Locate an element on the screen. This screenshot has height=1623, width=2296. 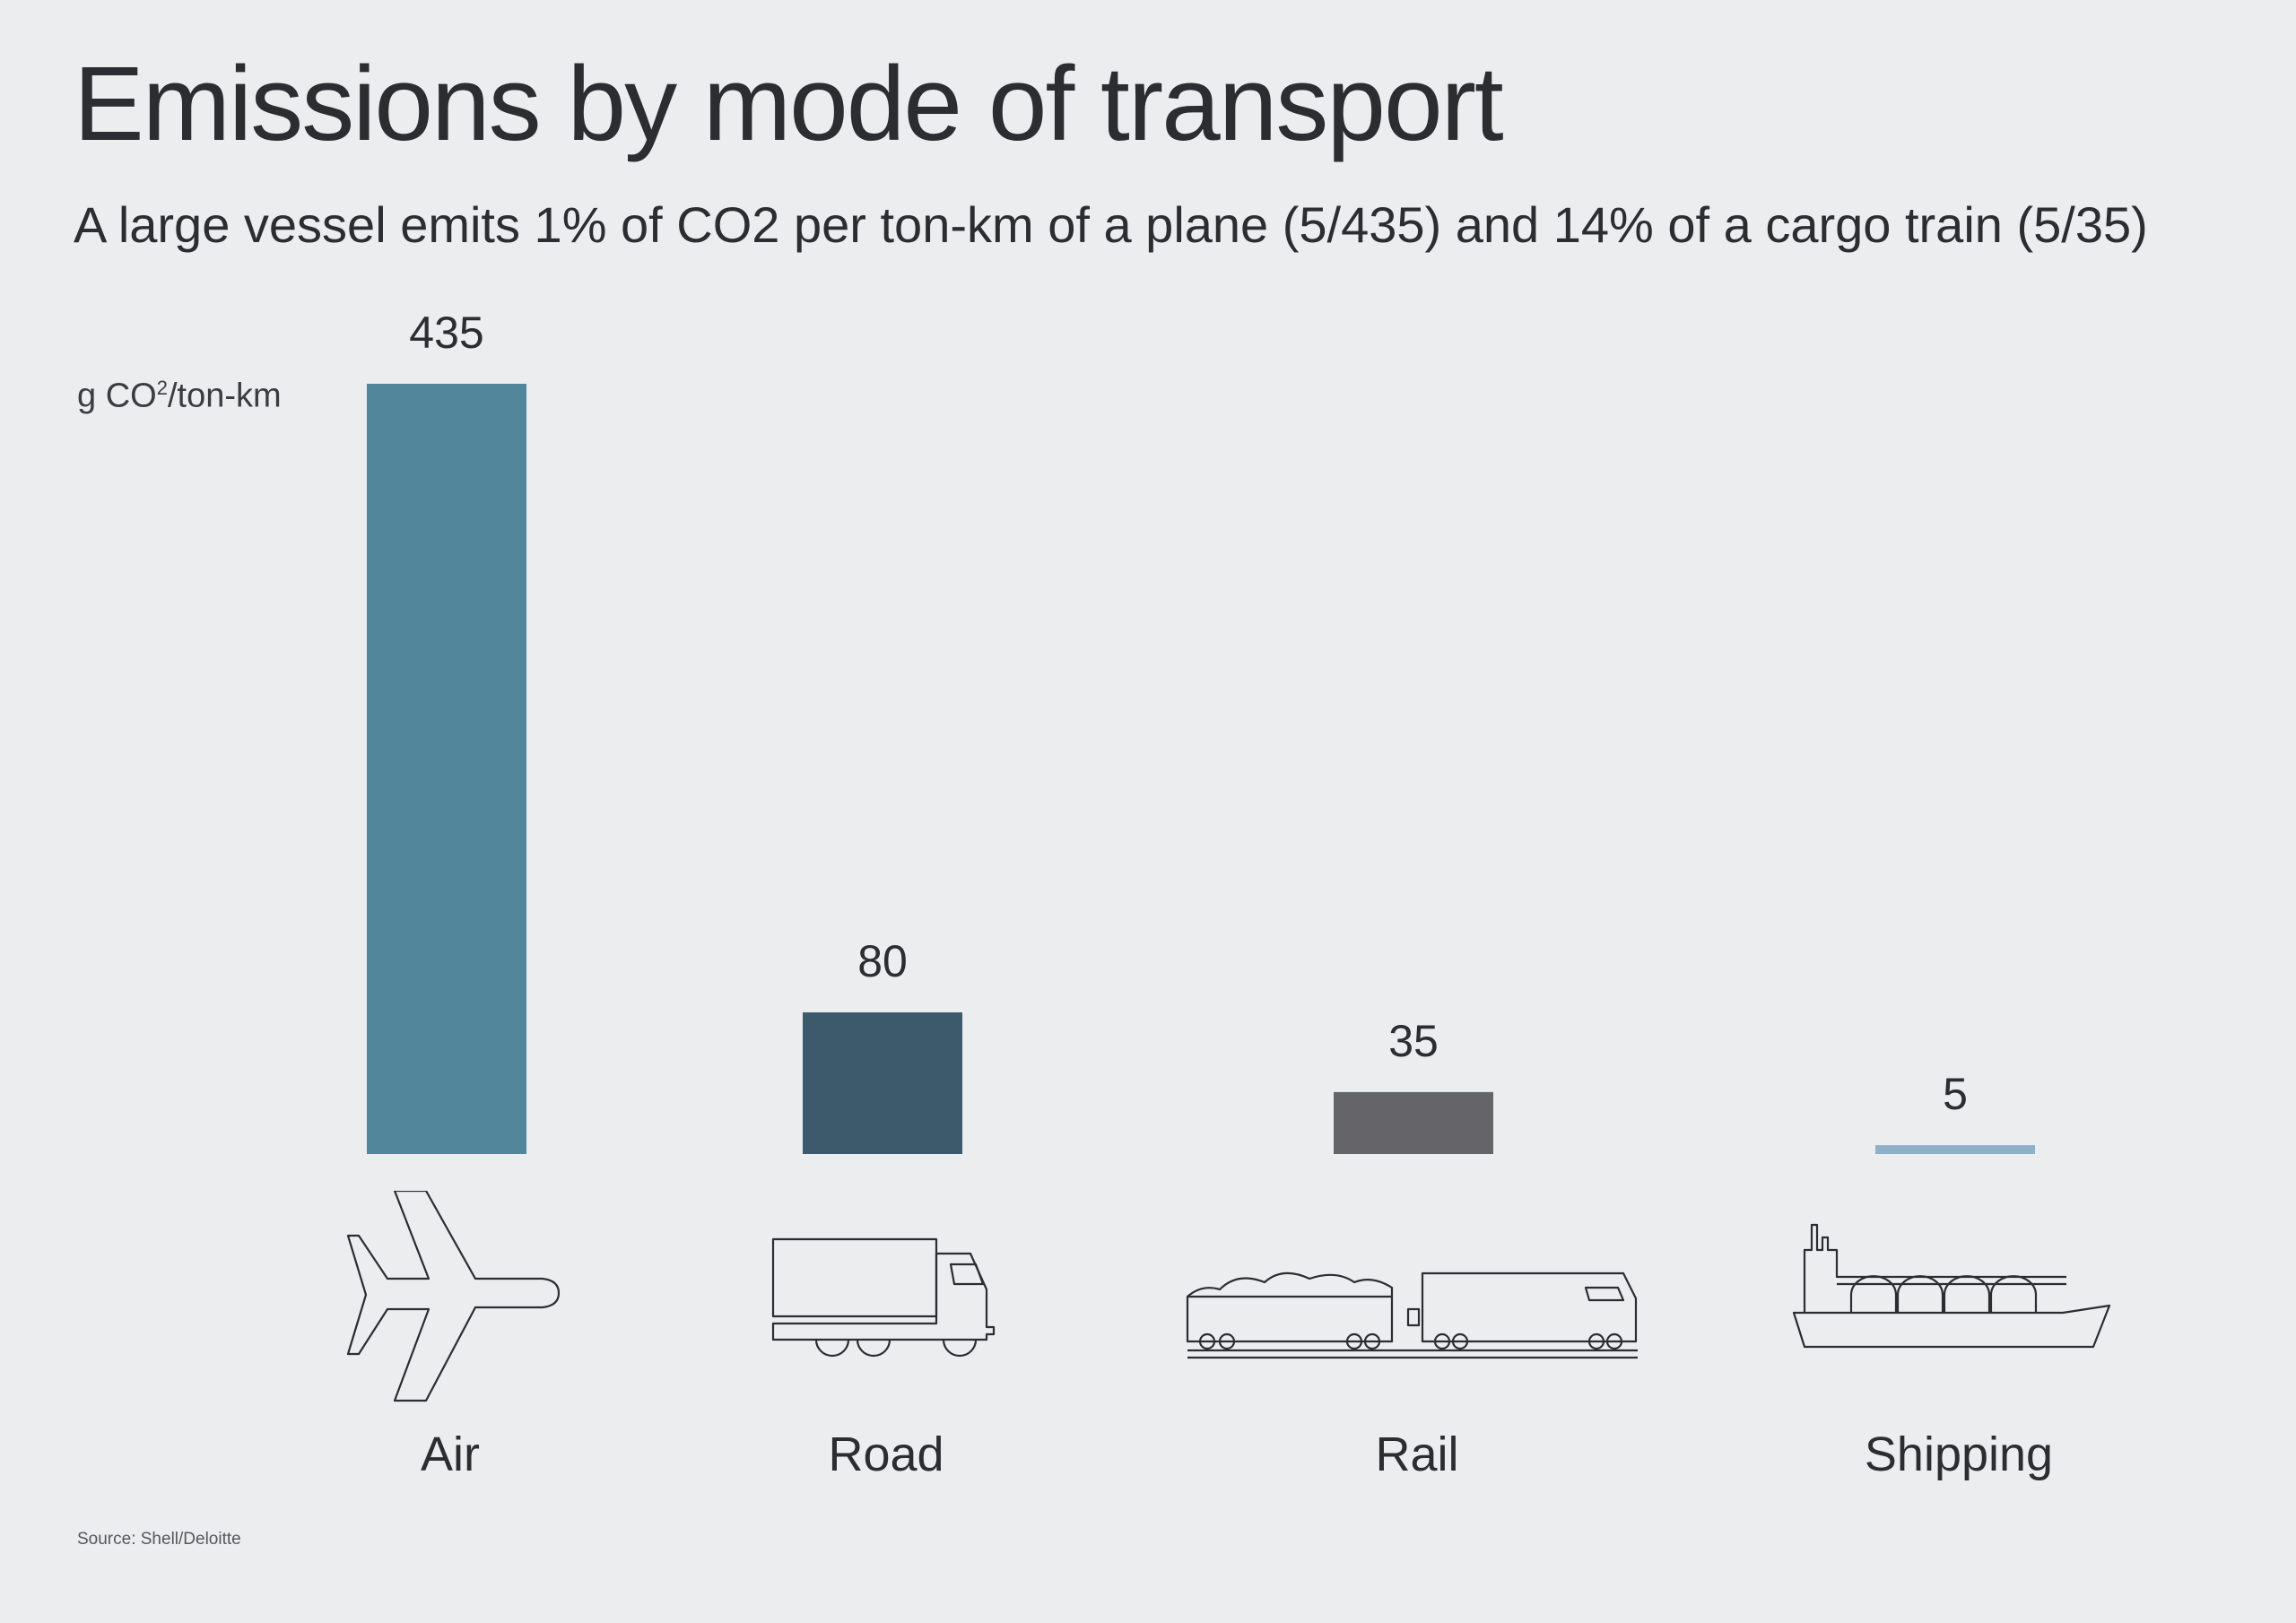
bar-shipping is located at coordinates (1955, 1149).